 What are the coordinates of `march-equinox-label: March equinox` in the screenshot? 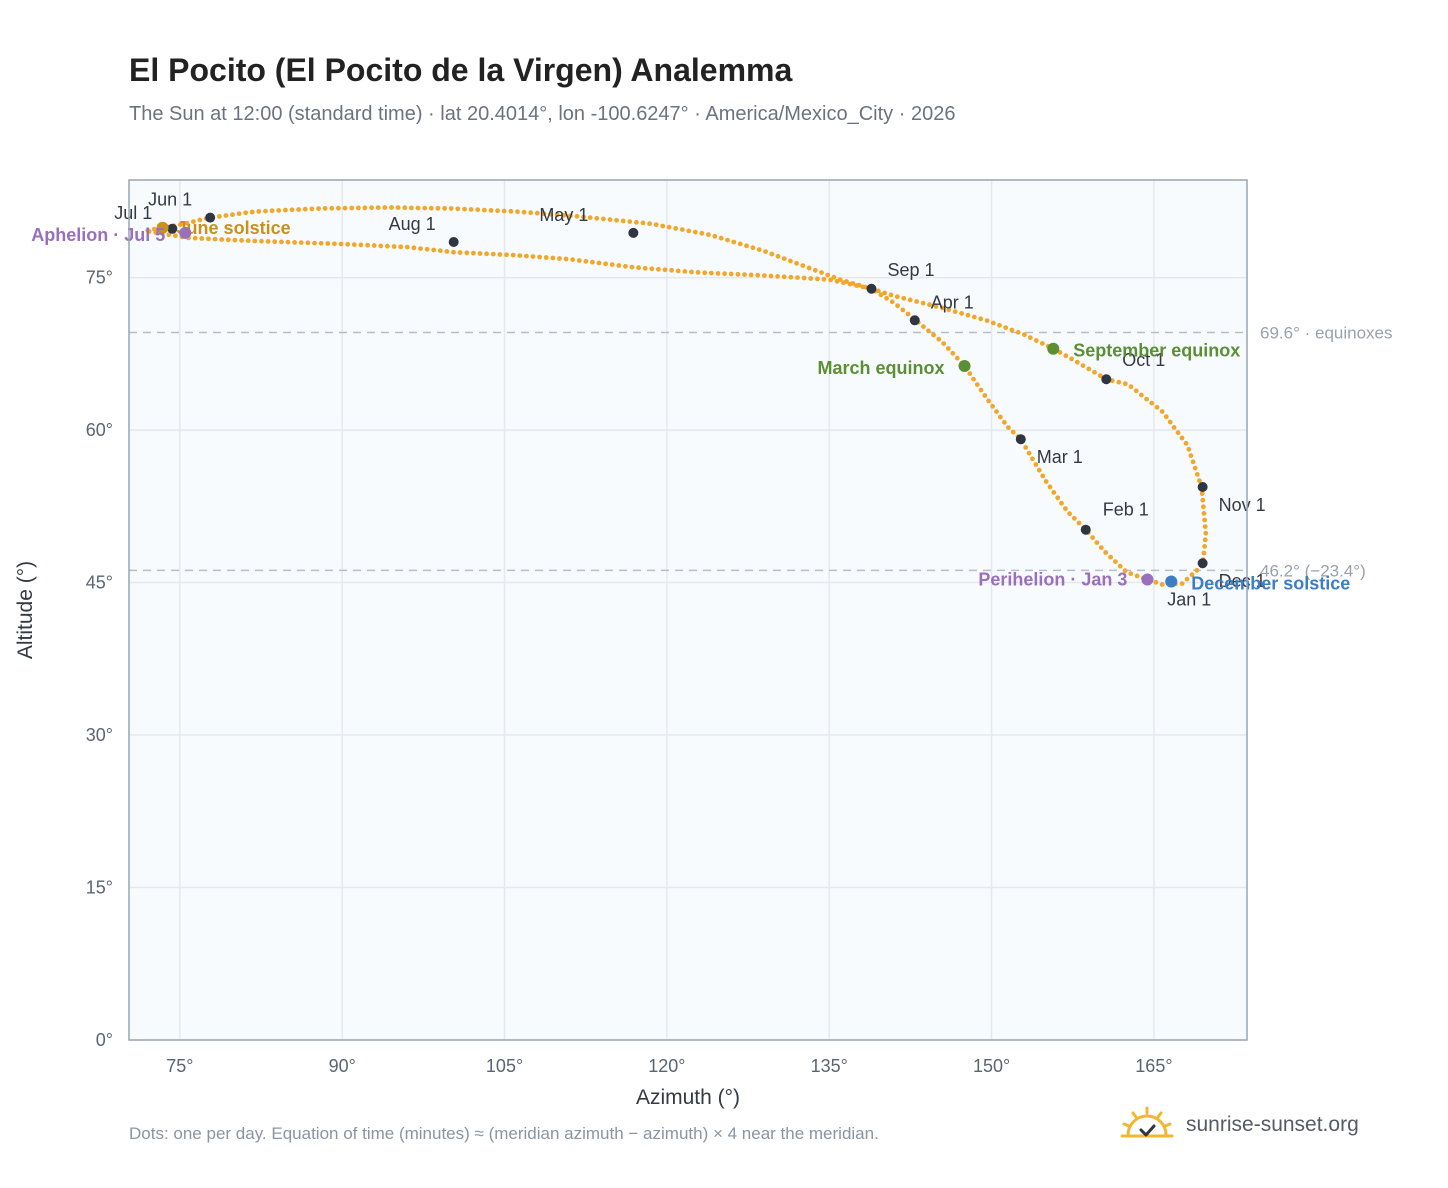 It's located at (880, 368).